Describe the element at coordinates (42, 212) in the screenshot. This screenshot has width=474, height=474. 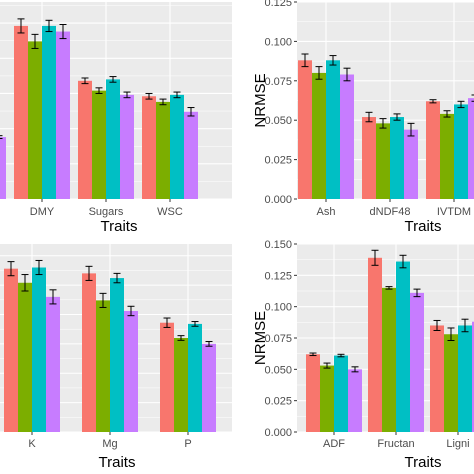
I see `x-tick-label: DMY` at that location.